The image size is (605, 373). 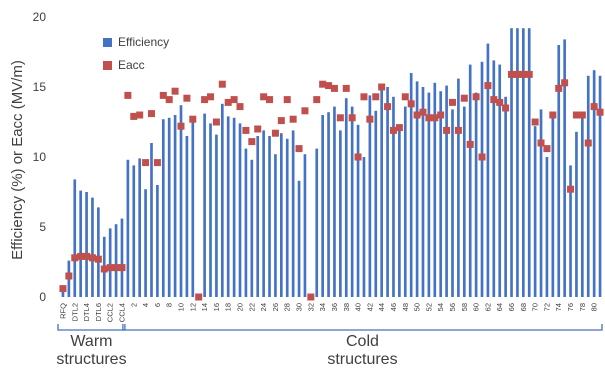 I want to click on y-tick-label: 5, so click(x=42, y=227).